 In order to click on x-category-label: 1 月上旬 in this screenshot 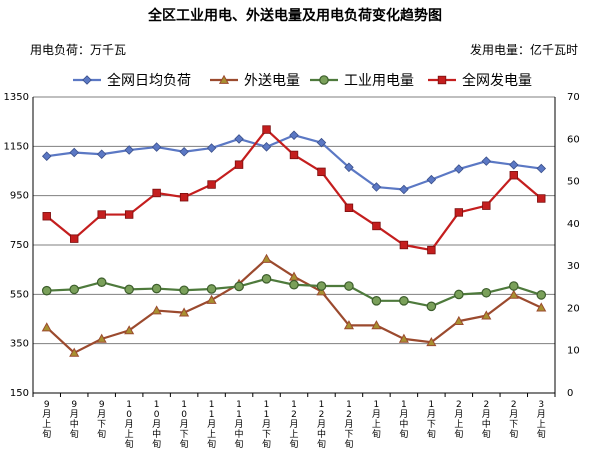, I will do `click(376, 420)`.